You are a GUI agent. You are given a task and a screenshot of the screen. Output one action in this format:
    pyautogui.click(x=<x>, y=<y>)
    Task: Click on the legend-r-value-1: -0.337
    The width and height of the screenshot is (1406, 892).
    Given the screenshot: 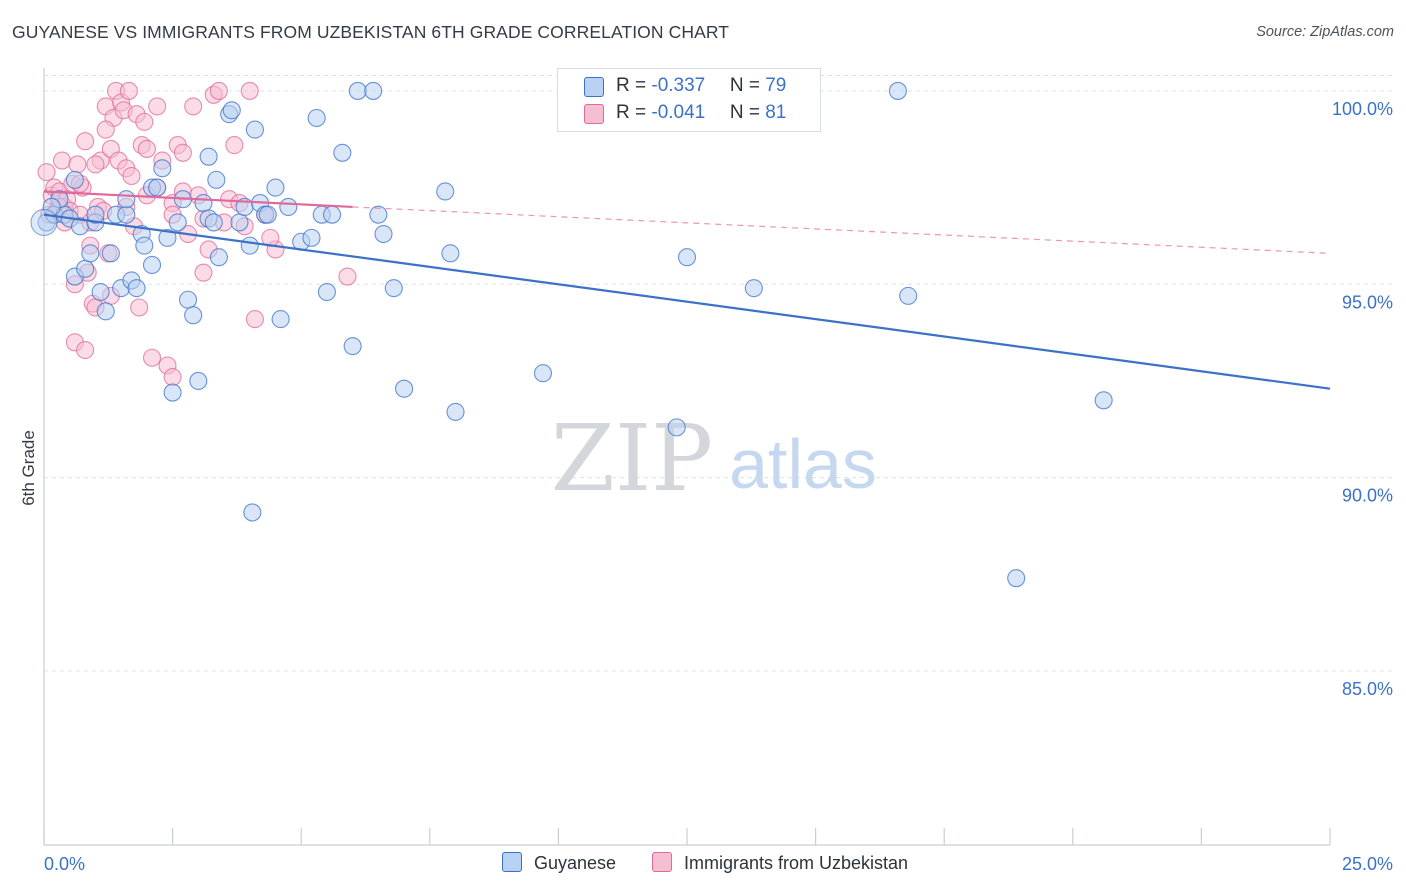 What is the action you would take?
    pyautogui.click(x=678, y=85)
    